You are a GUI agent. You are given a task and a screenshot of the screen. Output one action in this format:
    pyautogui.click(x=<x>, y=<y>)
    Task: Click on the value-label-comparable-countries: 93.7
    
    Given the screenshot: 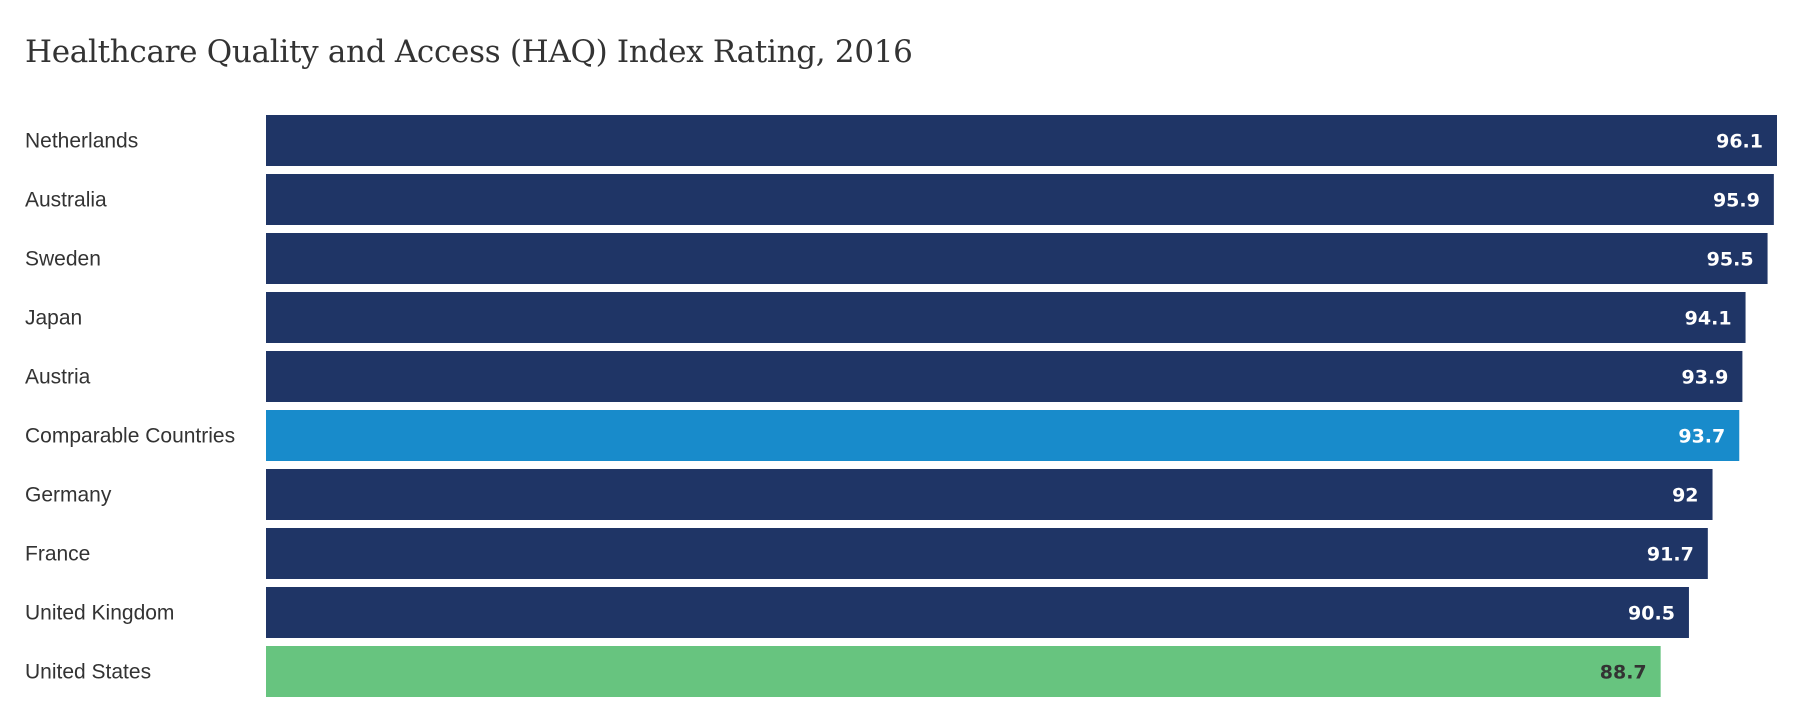 What is the action you would take?
    pyautogui.click(x=1701, y=437)
    